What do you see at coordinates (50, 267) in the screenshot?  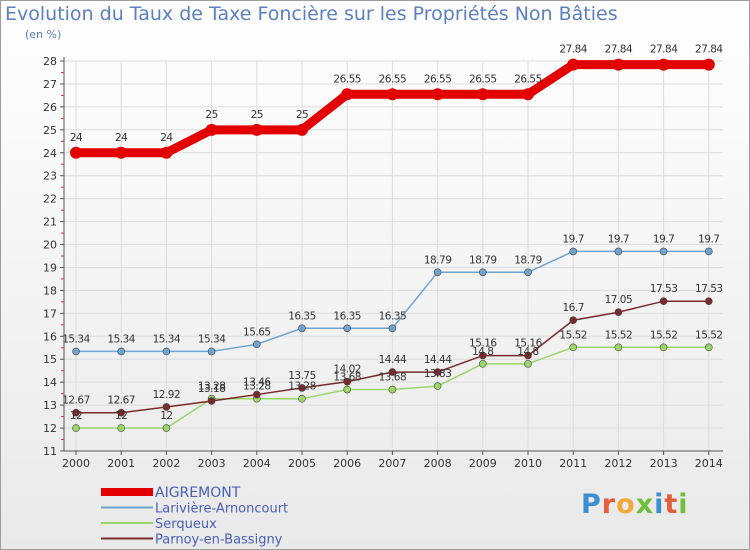 I see `y-tick-label: 19` at bounding box center [50, 267].